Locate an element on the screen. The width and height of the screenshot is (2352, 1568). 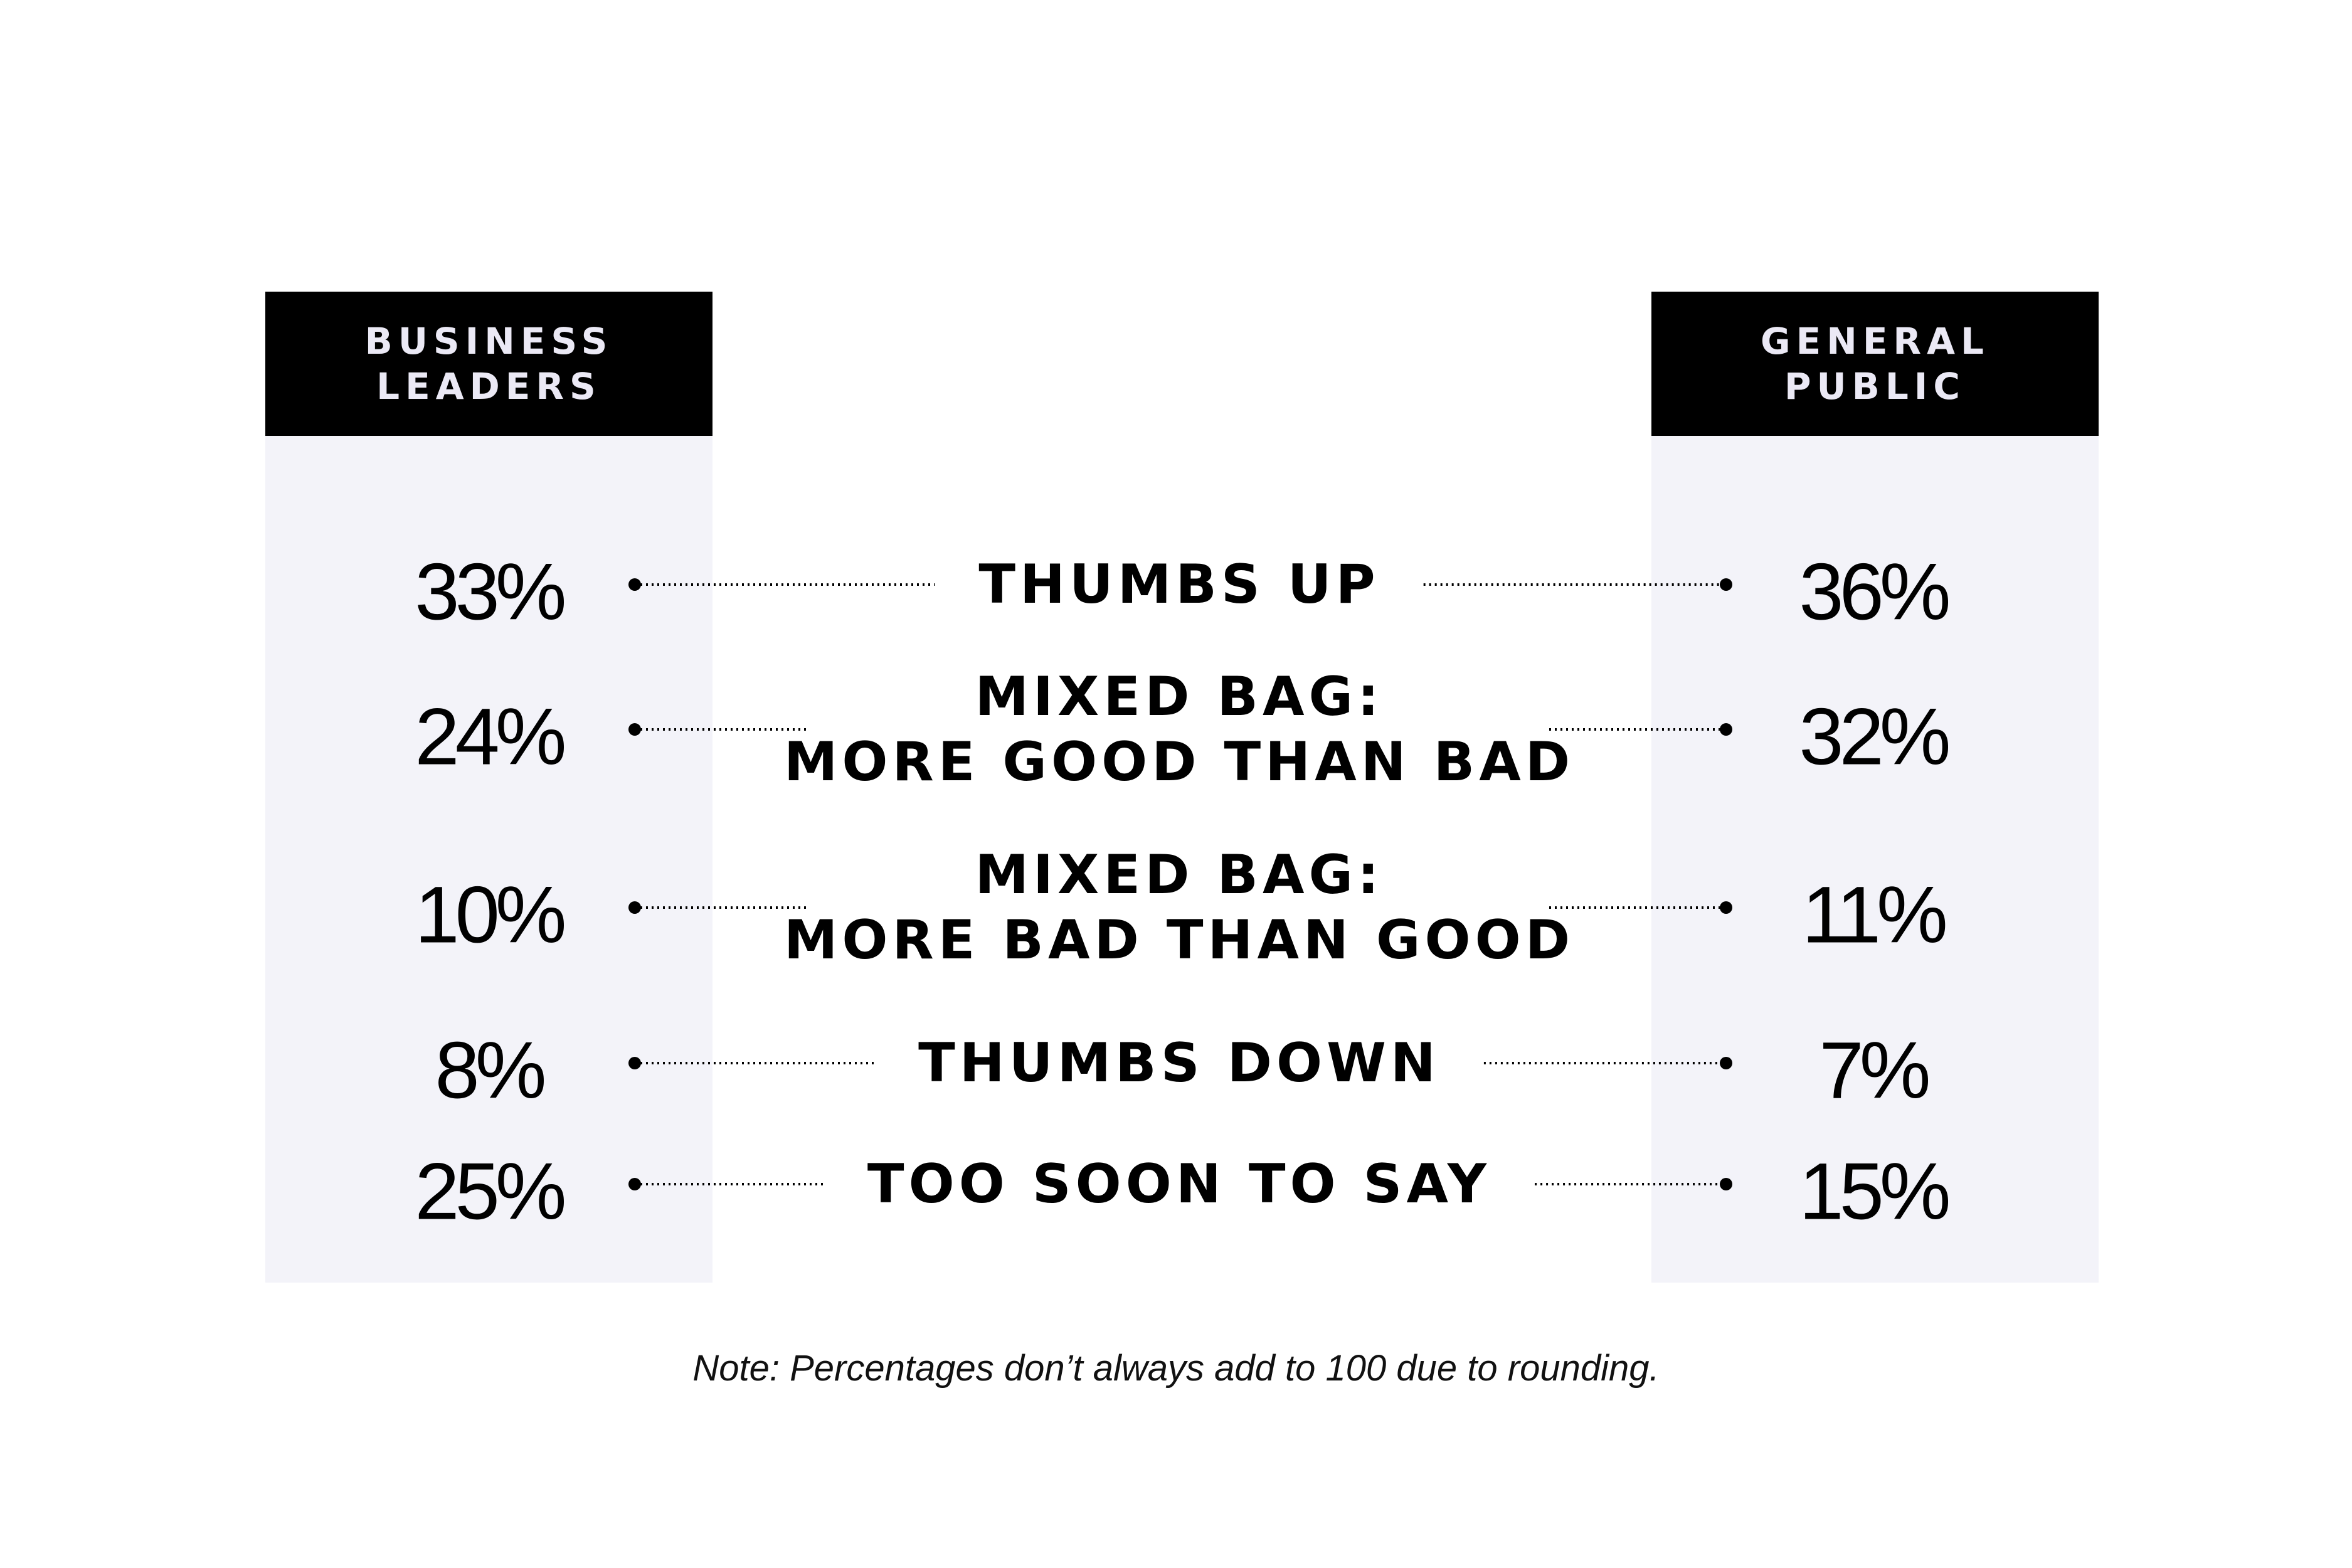
row-3-business-leaders-value: 10% is located at coordinates (489, 916).